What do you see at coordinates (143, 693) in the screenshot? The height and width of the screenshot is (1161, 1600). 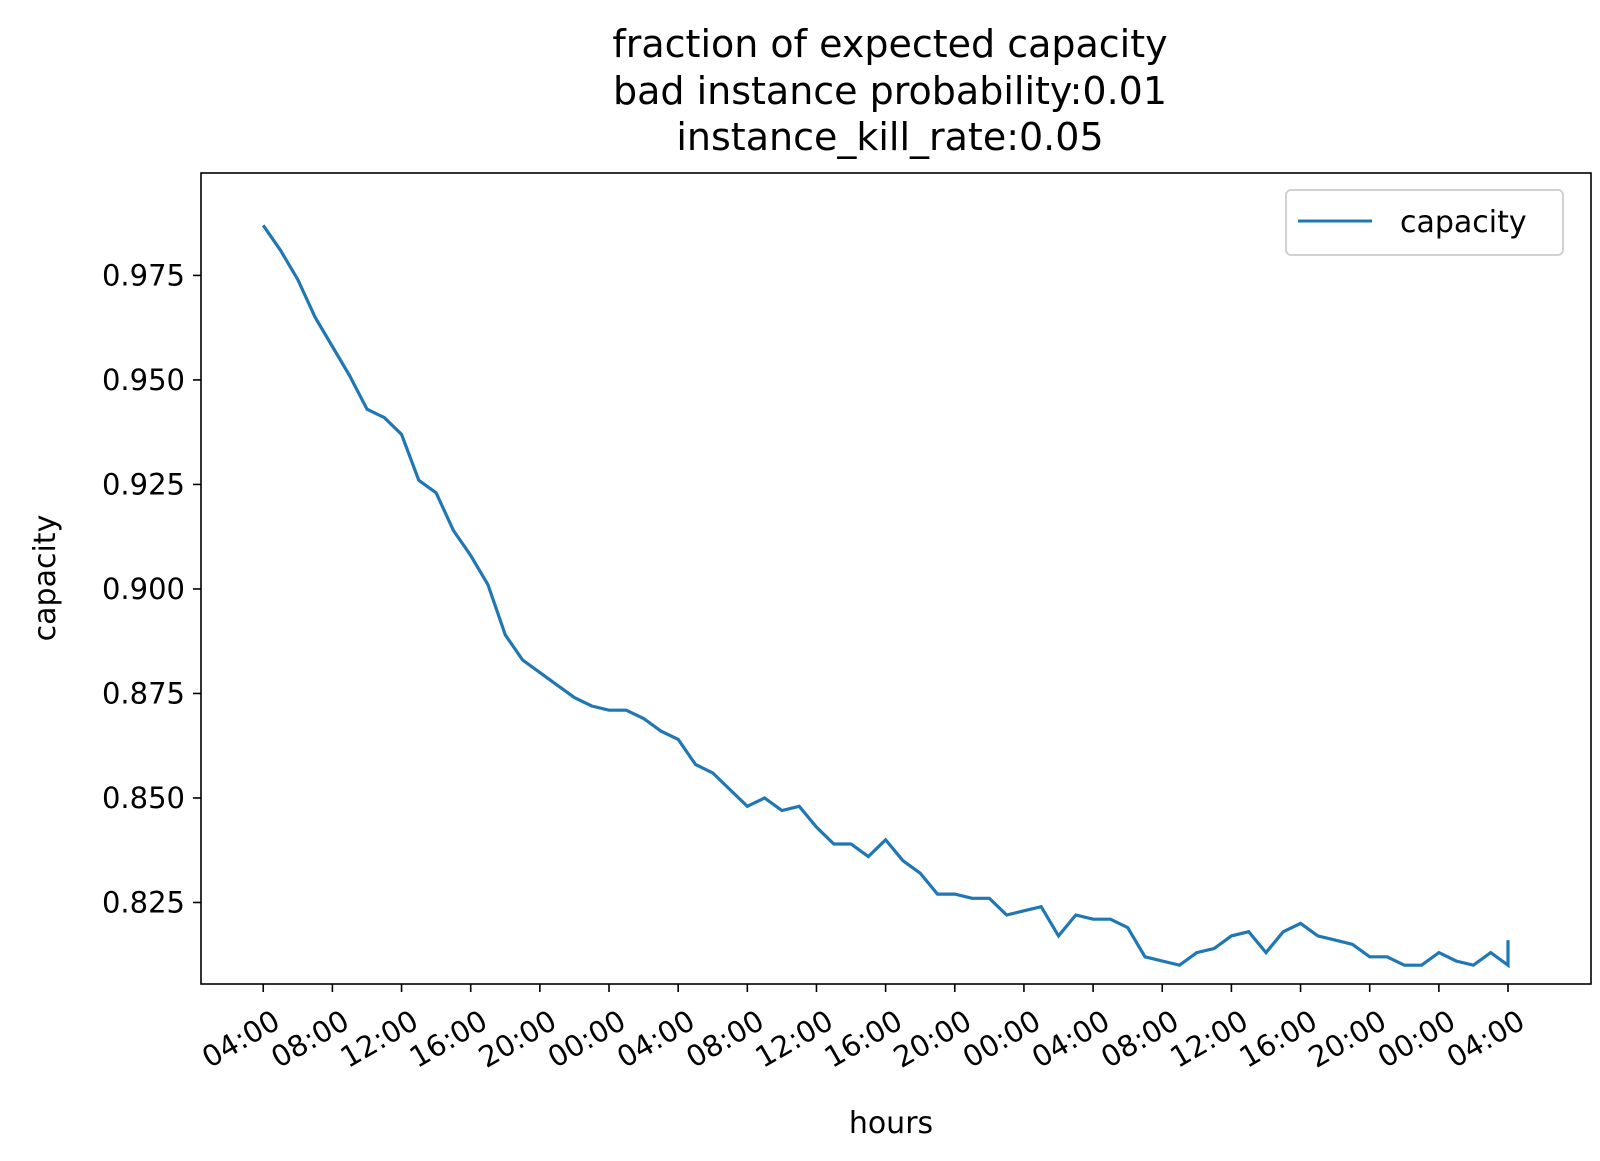 I see `y-tick-label: 0.875` at bounding box center [143, 693].